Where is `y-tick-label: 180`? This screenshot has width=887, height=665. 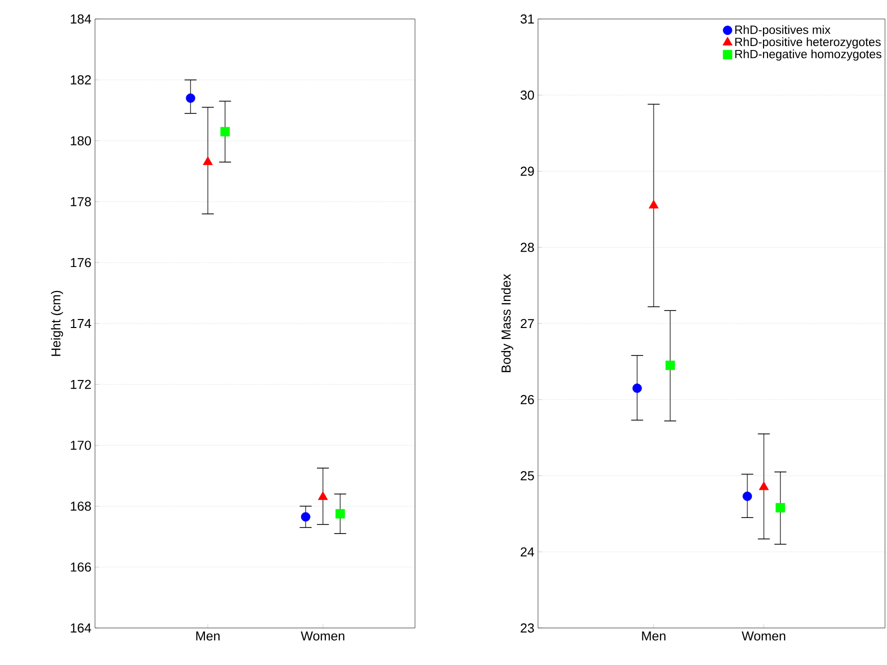 y-tick-label: 180 is located at coordinates (80, 141).